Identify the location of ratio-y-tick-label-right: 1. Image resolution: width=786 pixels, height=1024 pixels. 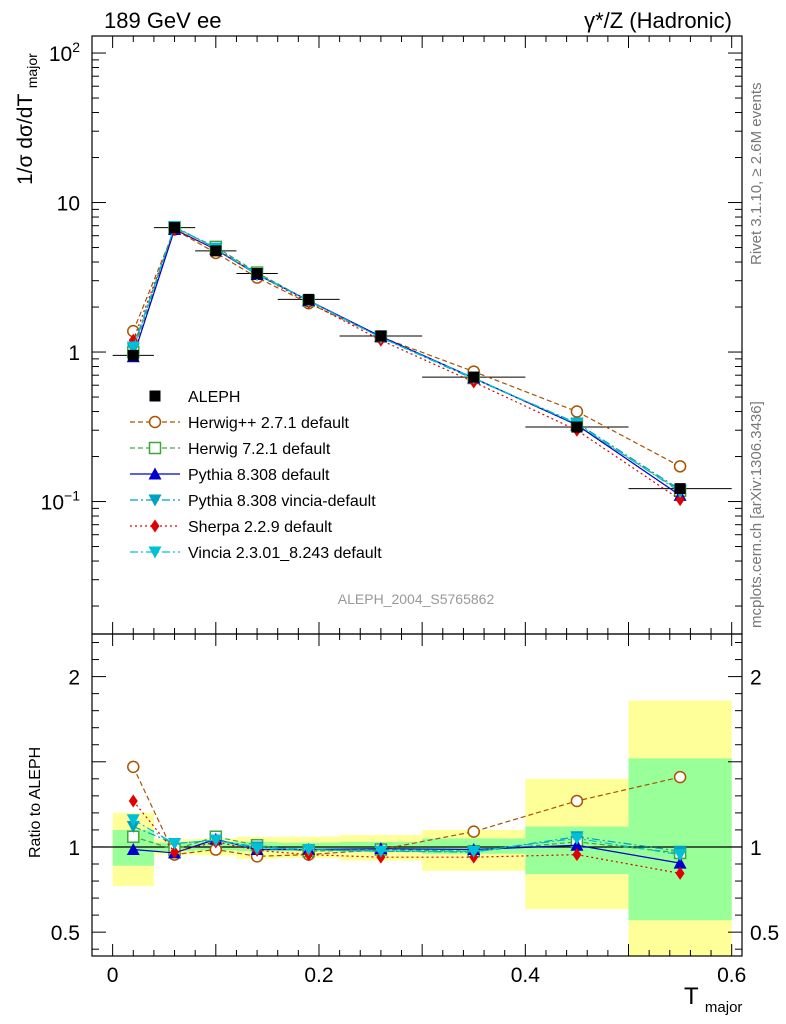
(756, 848).